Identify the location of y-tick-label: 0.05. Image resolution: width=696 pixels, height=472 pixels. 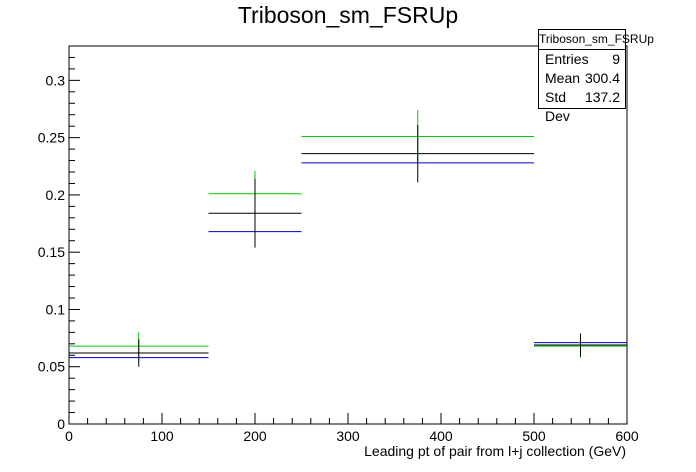
(51, 367).